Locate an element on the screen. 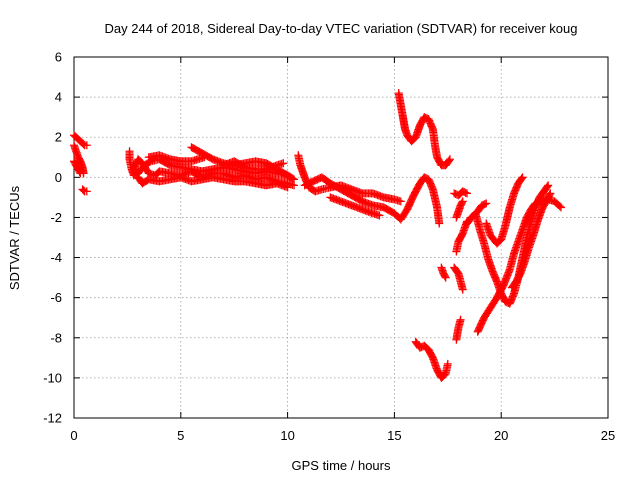 This screenshot has width=640, height=480. y-tick-label: -2 is located at coordinates (56, 217).